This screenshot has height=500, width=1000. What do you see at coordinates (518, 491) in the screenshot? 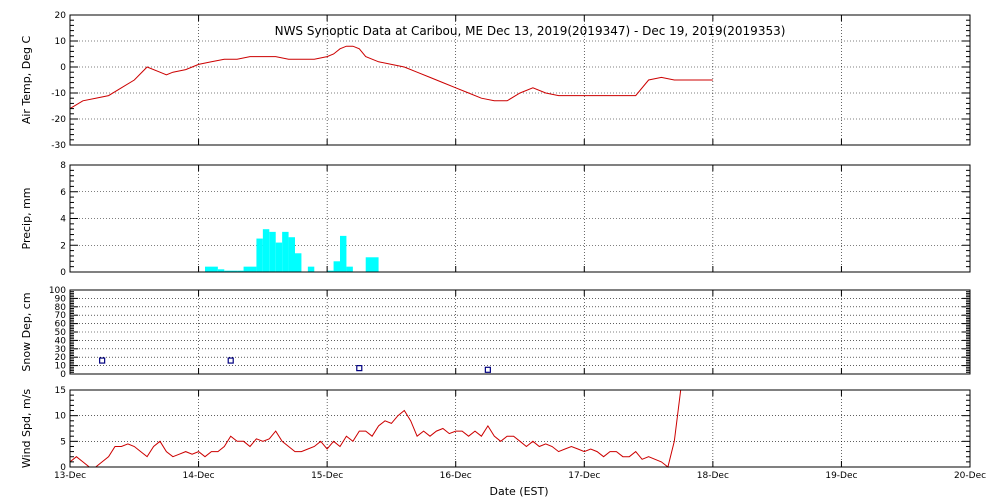
I see `x-axis-label: Date (EST)` at bounding box center [518, 491].